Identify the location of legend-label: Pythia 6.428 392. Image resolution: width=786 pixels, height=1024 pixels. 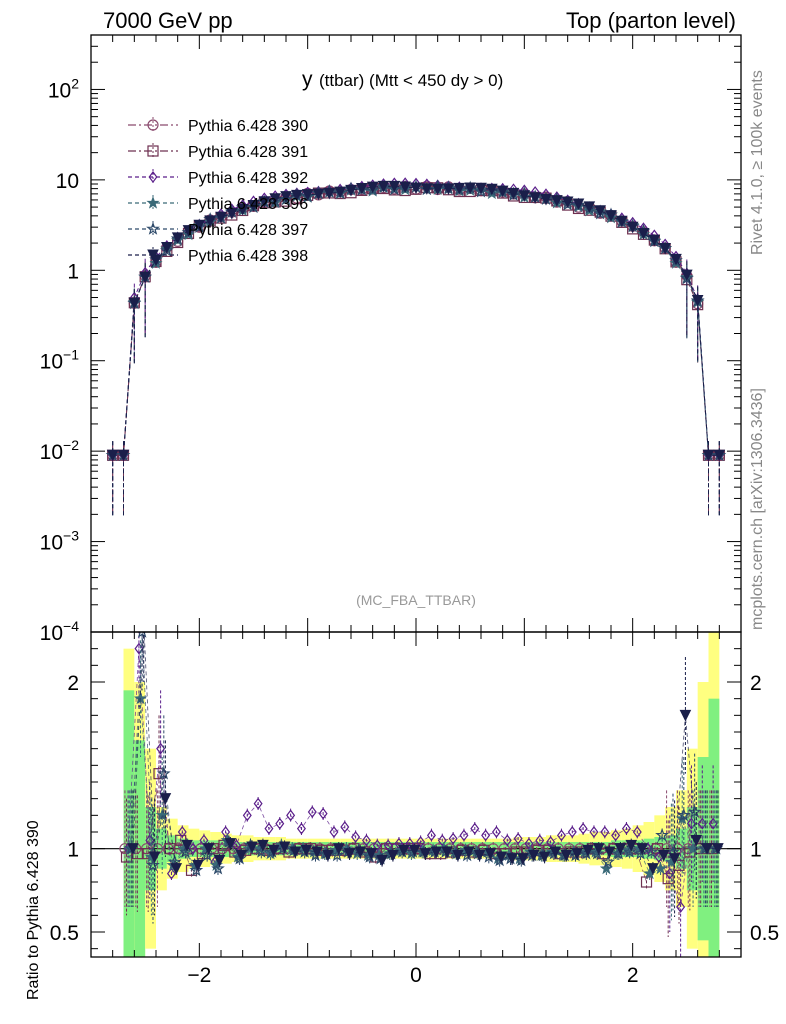
(248, 178).